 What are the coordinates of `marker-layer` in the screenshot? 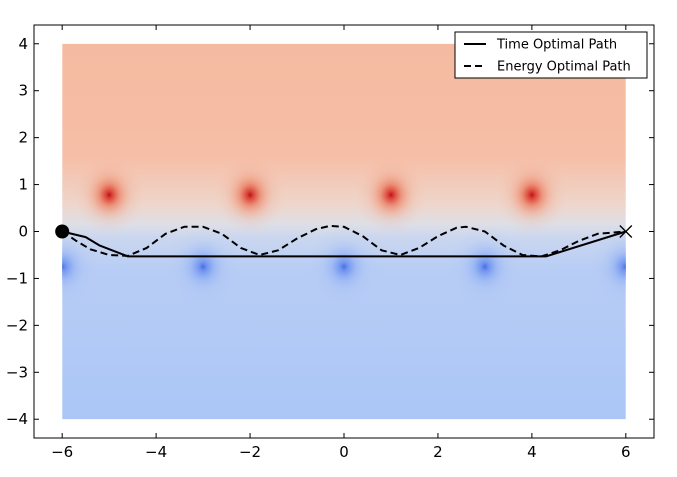 It's located at (344, 231).